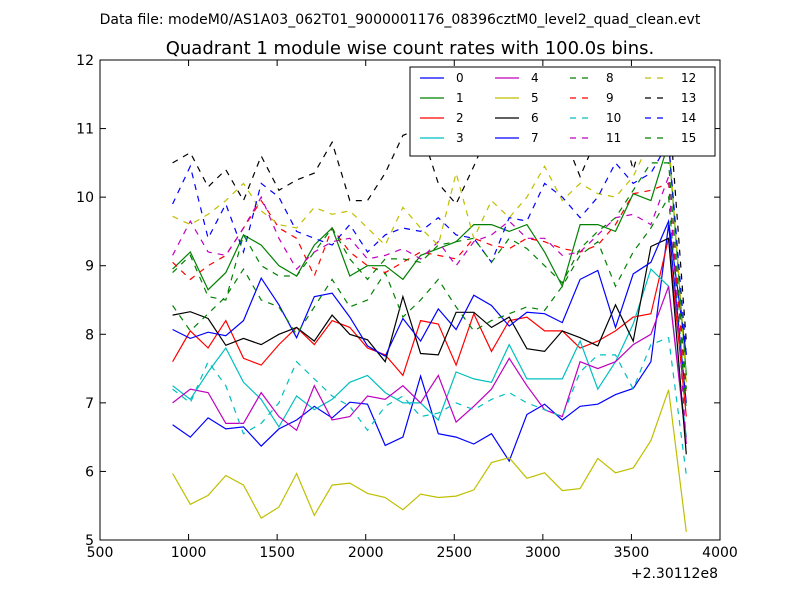  What do you see at coordinates (562, 111) in the screenshot?
I see `legend-box` at bounding box center [562, 111].